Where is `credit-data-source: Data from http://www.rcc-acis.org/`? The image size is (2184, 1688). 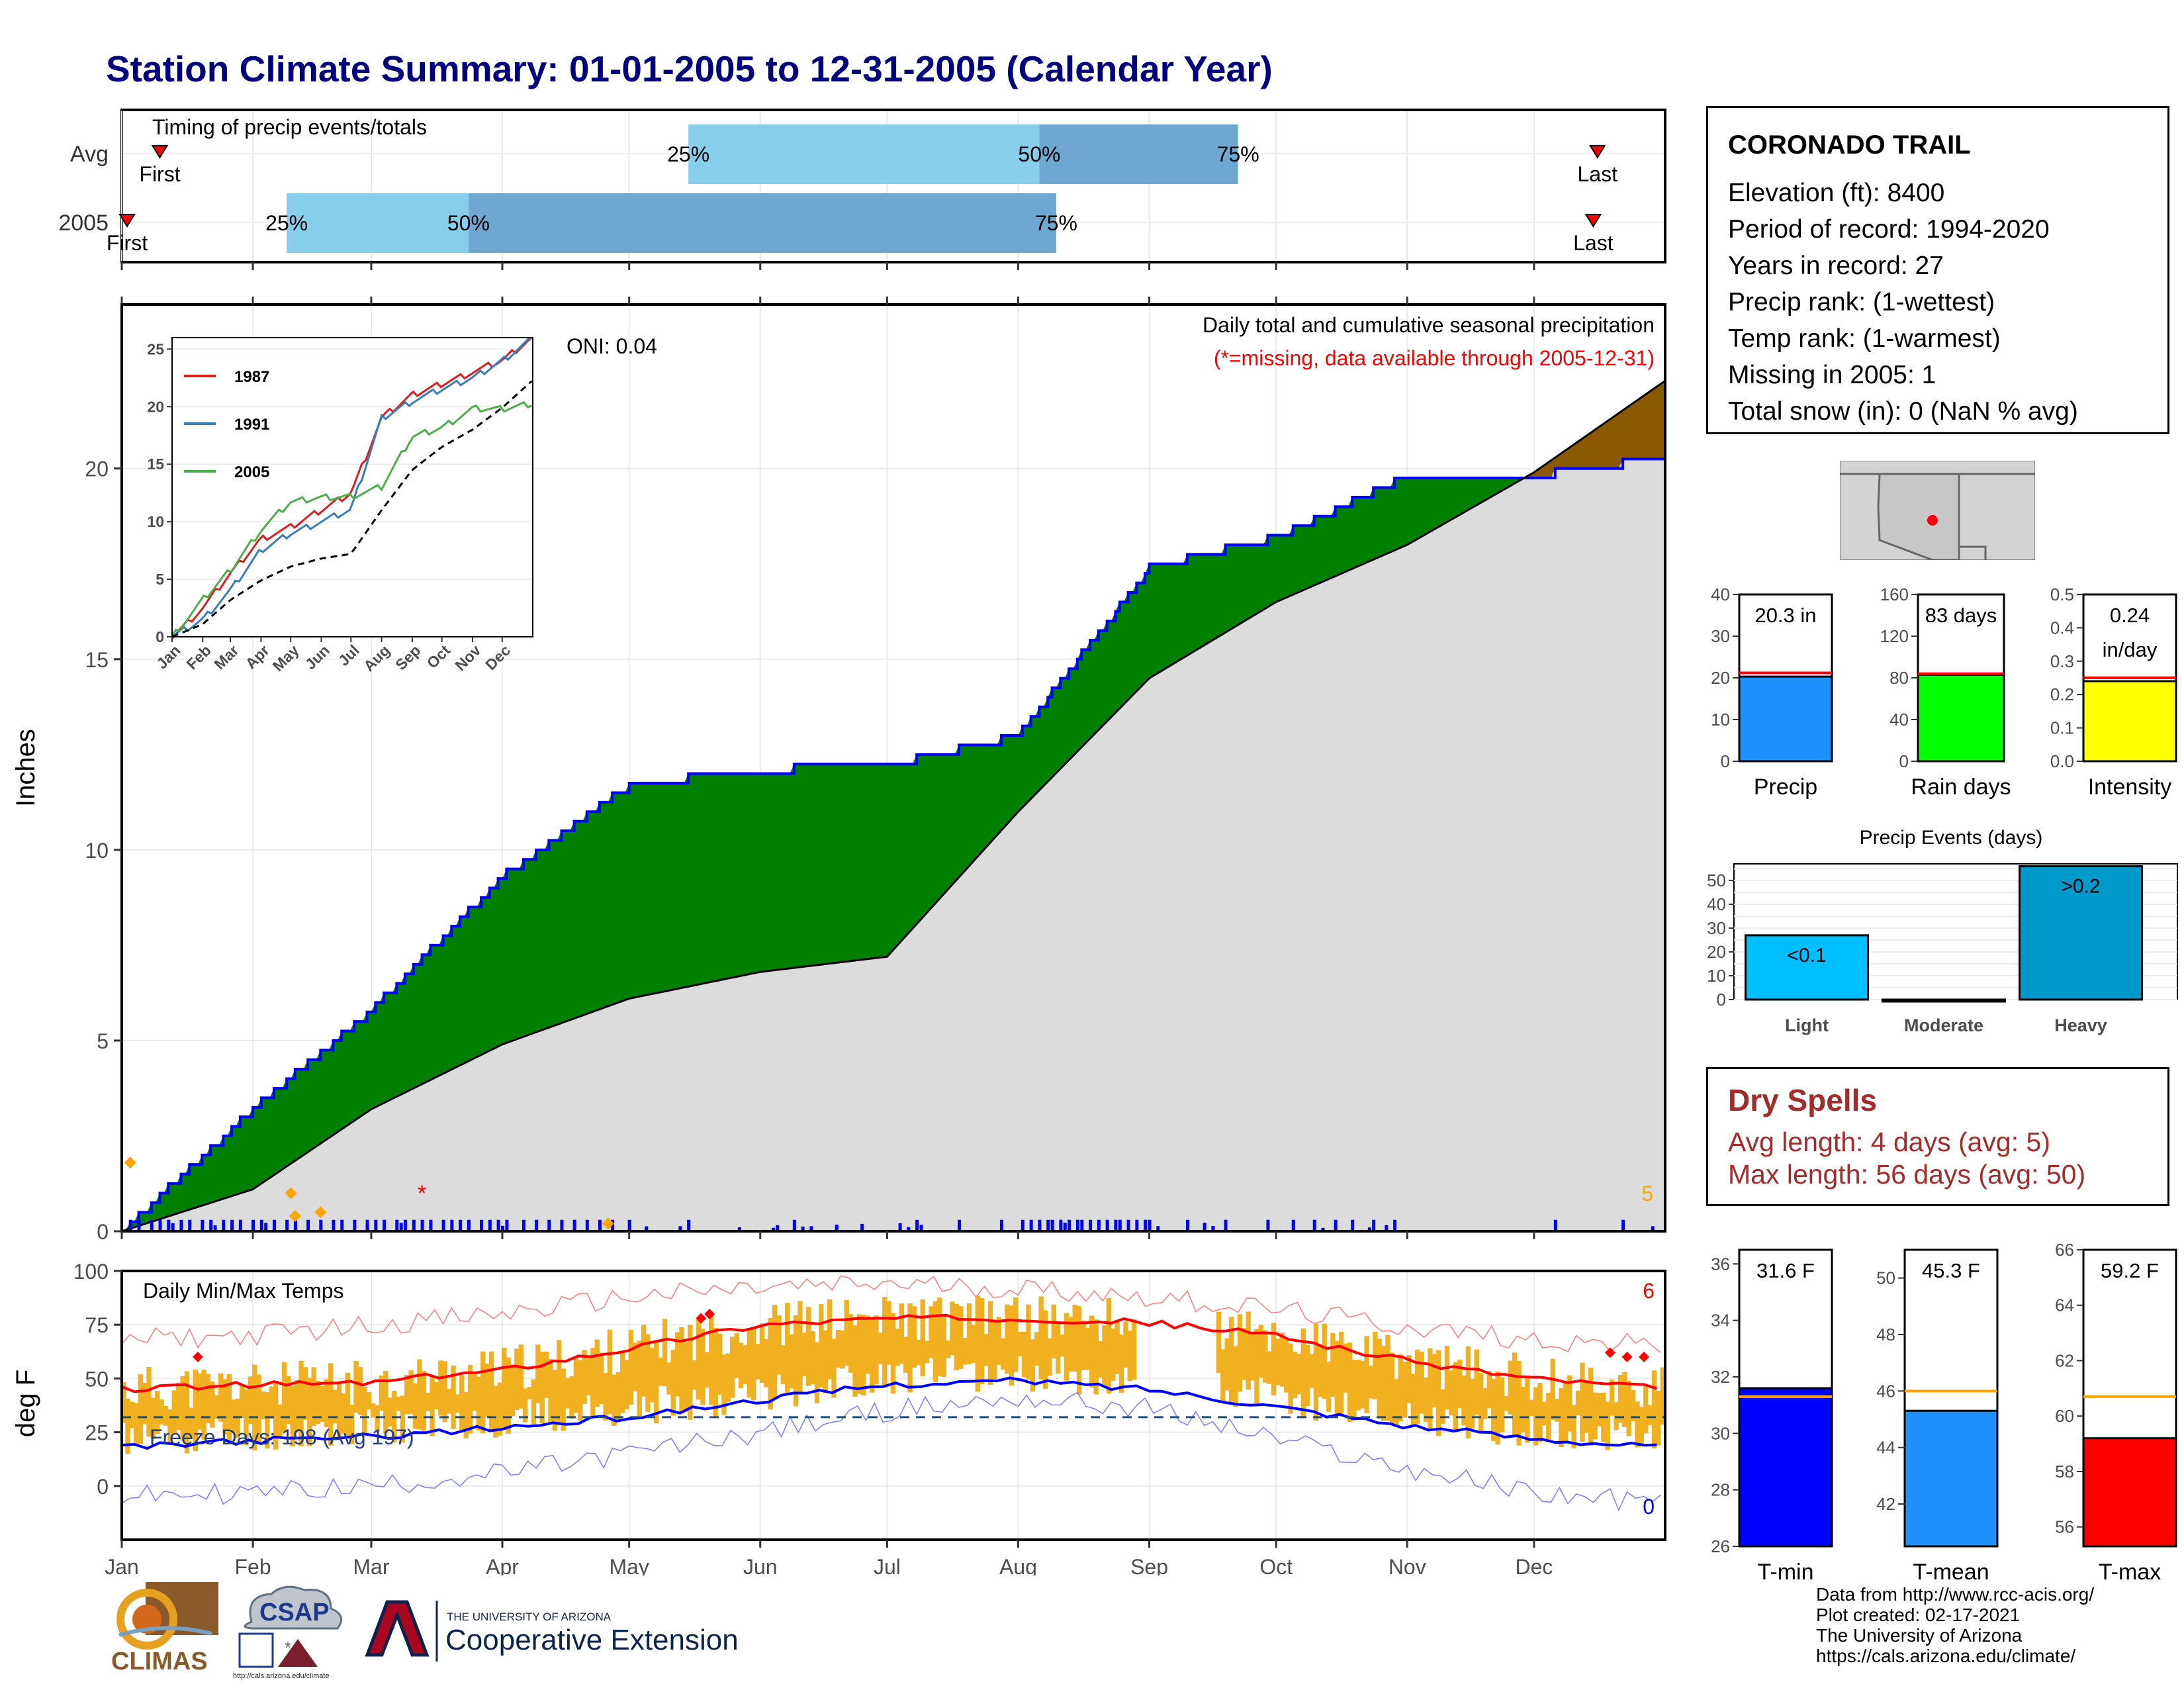 credit-data-source: Data from http://www.rcc-acis.org/ is located at coordinates (1955, 1594).